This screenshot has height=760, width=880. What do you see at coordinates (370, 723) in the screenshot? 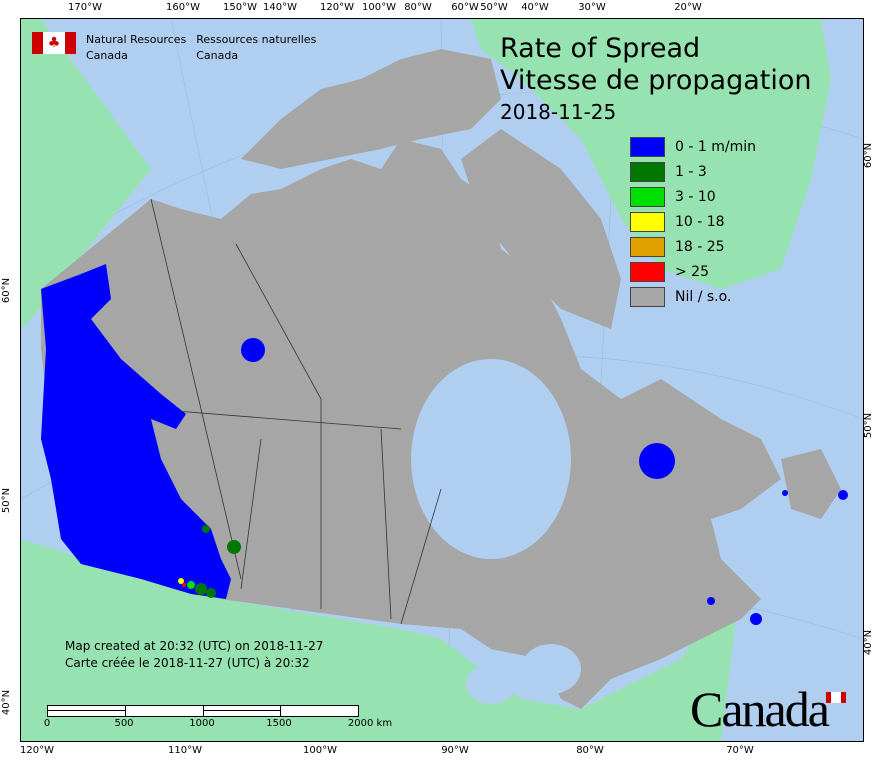
I see `scale-label: 2000 km` at bounding box center [370, 723].